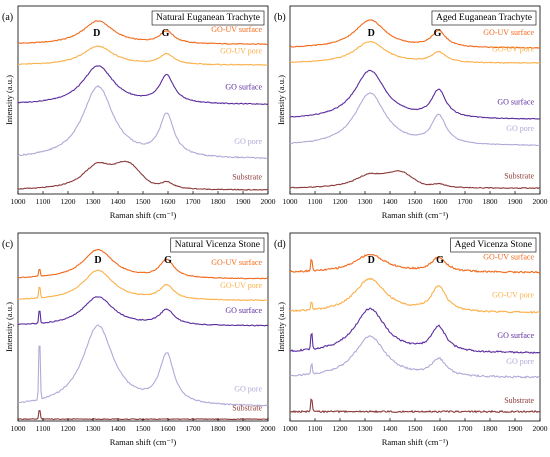  What do you see at coordinates (7, 17) in the screenshot?
I see `panel-label: (a)` at bounding box center [7, 17].